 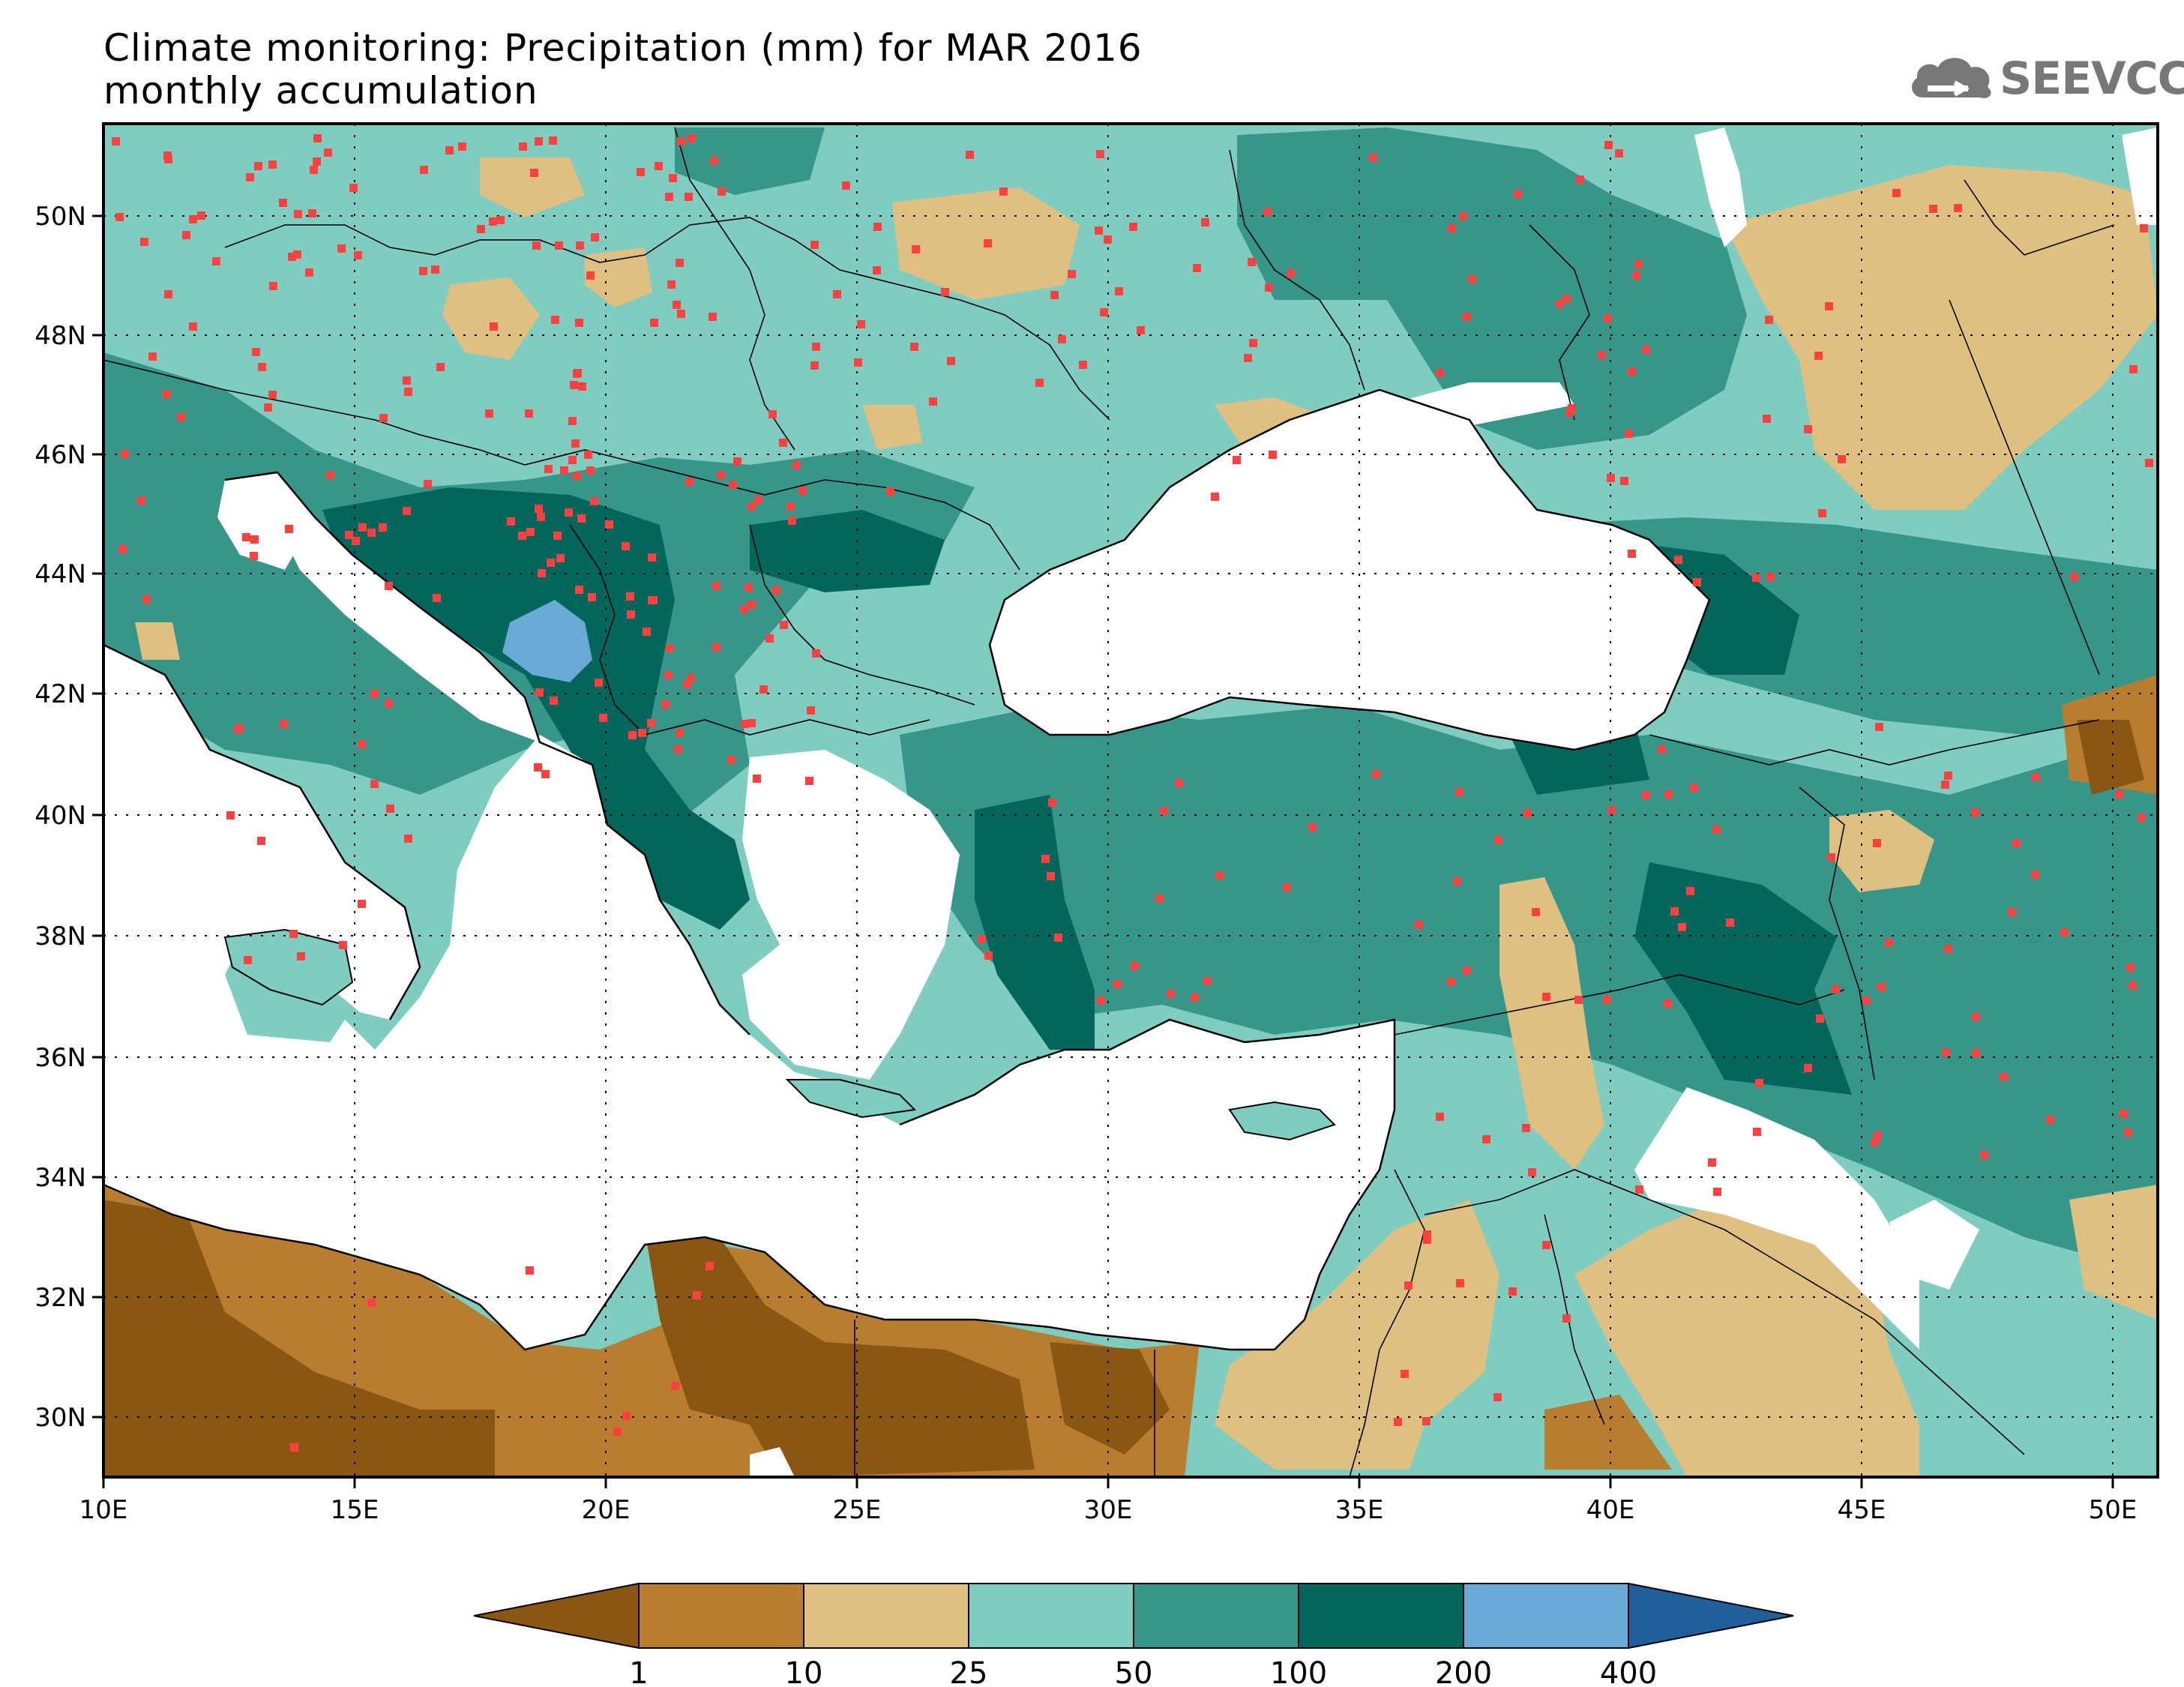 I want to click on zone-50-100-poland, so click(x=750, y=161).